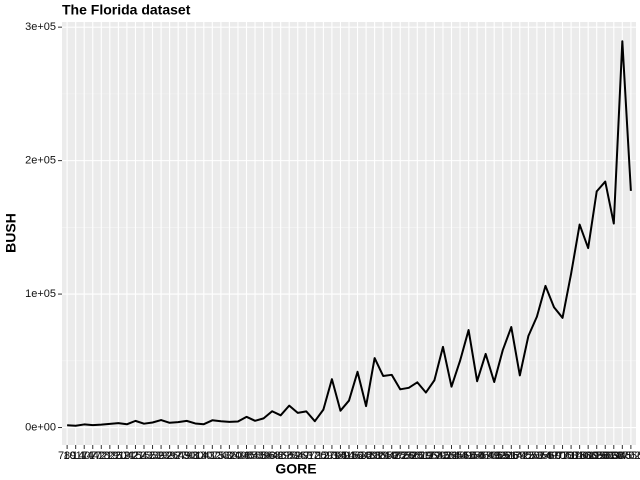 The width and height of the screenshot is (640, 480). I want to click on x-tick-label: 74977, so click(554, 456).